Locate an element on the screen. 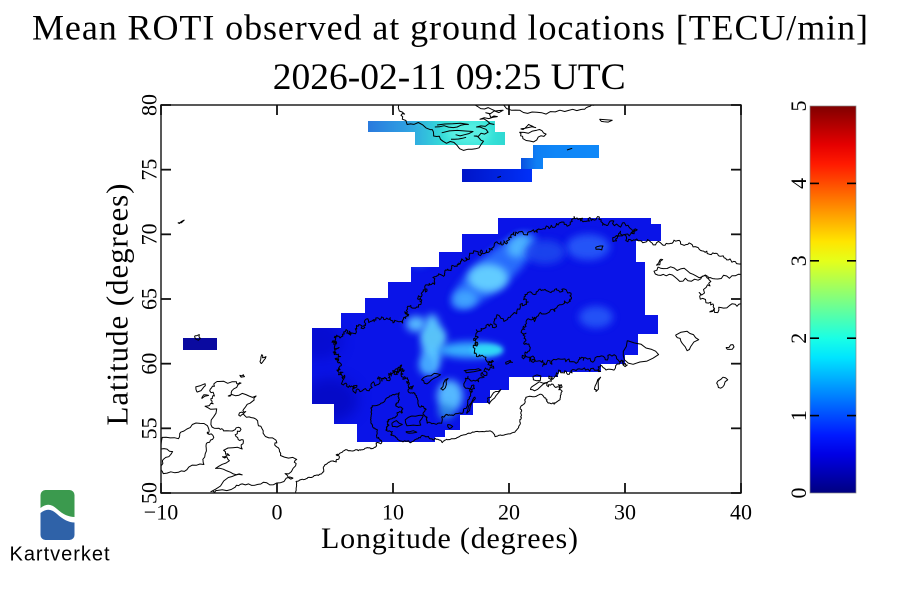  svg-text: 65 is located at coordinates (149, 299).